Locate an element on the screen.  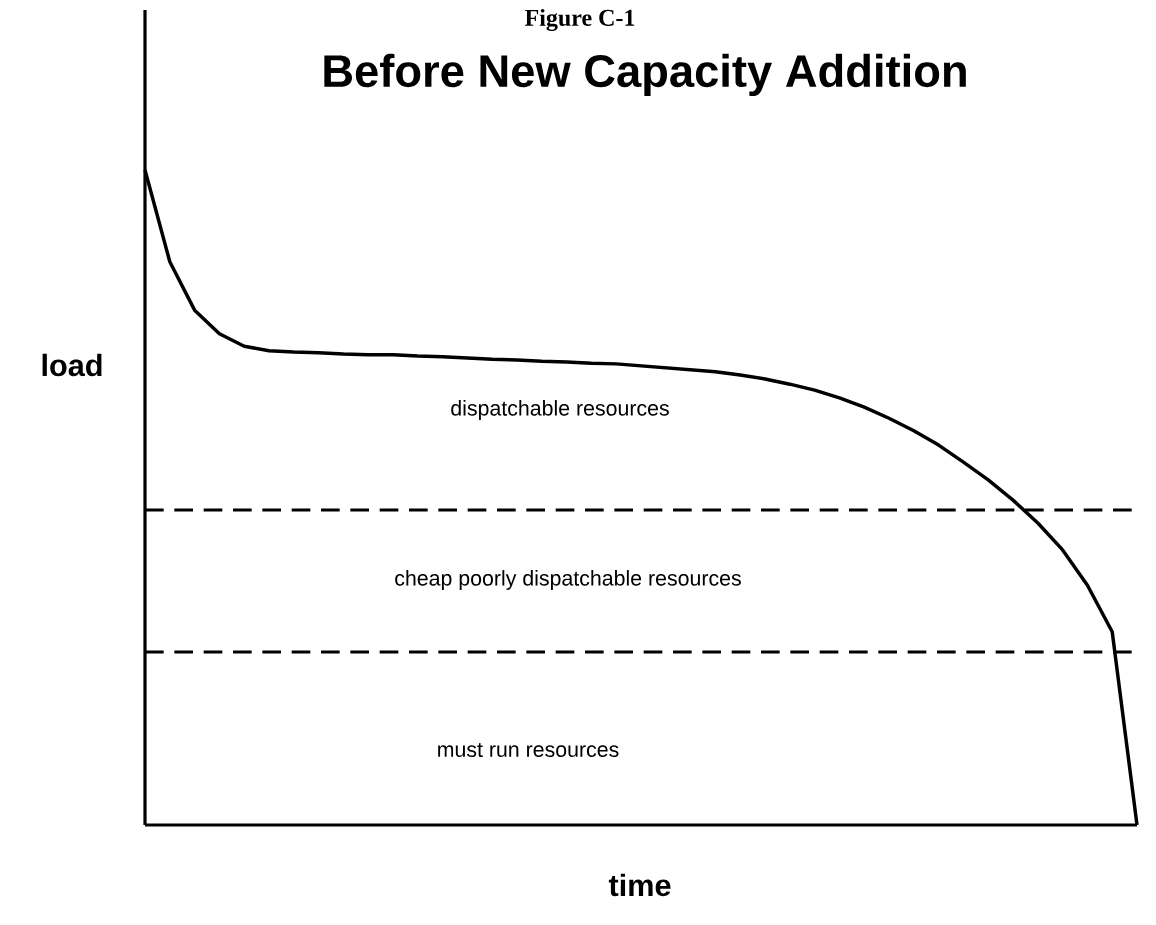
annotation: must run resources is located at coordinates (528, 750).